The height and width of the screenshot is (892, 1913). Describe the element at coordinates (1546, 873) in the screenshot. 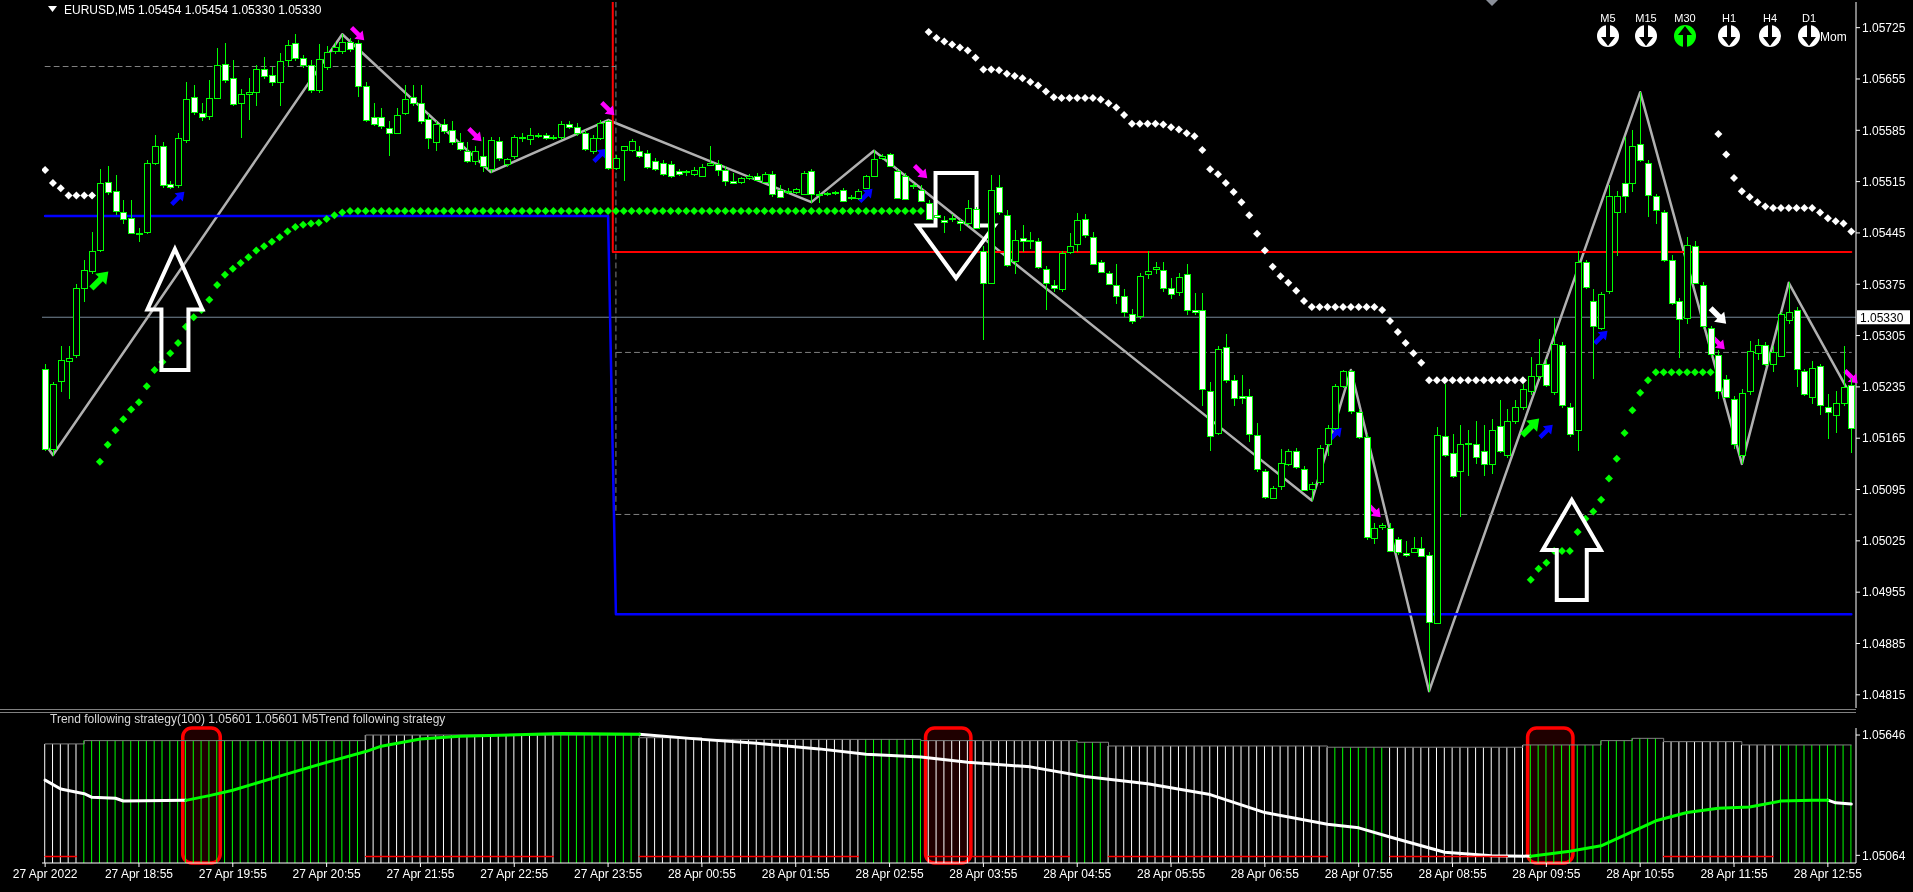

I see `x-tick-label: 28 Apr 09:55` at that location.